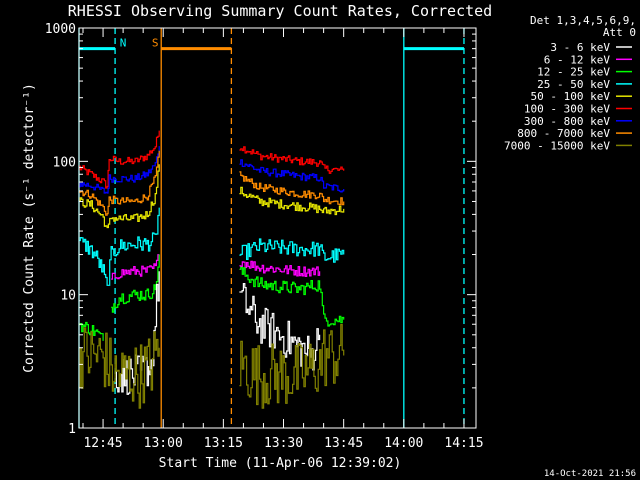  Describe the element at coordinates (571, 96) in the screenshot. I see `legend-entry-label: 50 - 100 keV` at that location.